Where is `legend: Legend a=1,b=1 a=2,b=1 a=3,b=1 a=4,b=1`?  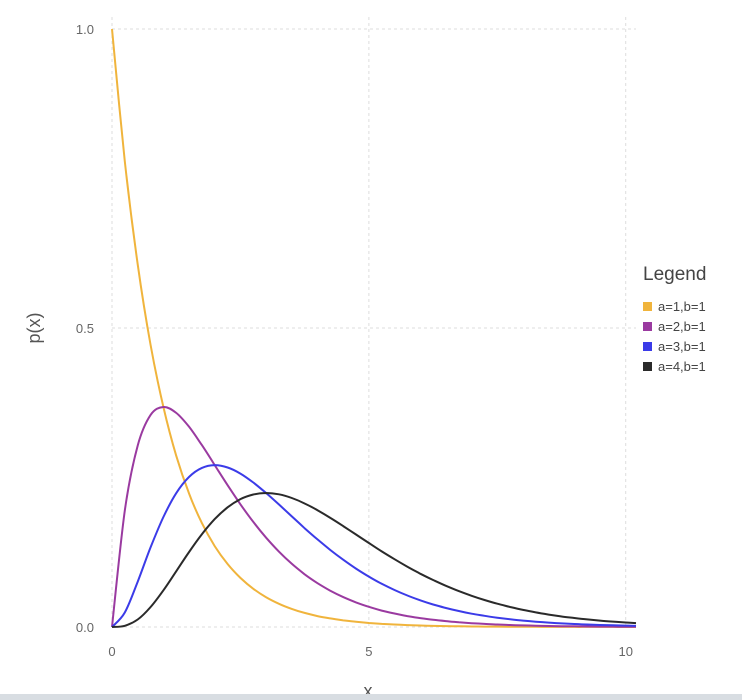 legend: Legend a=1,b=1 a=2,b=1 a=3,b=1 a=4,b=1 is located at coordinates (674, 319).